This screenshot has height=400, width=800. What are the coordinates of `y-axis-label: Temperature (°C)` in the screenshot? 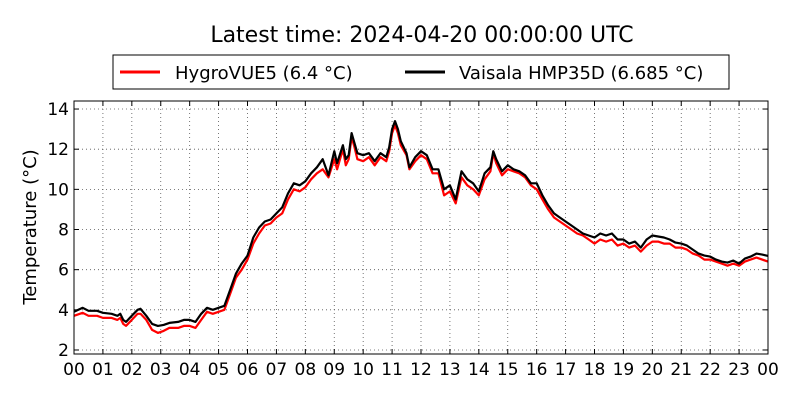 It's located at (30, 227).